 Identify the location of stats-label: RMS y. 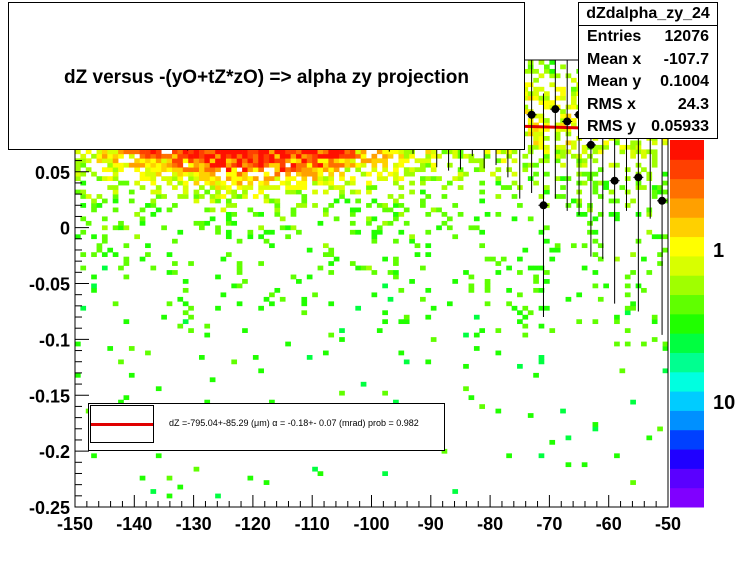
(611, 126).